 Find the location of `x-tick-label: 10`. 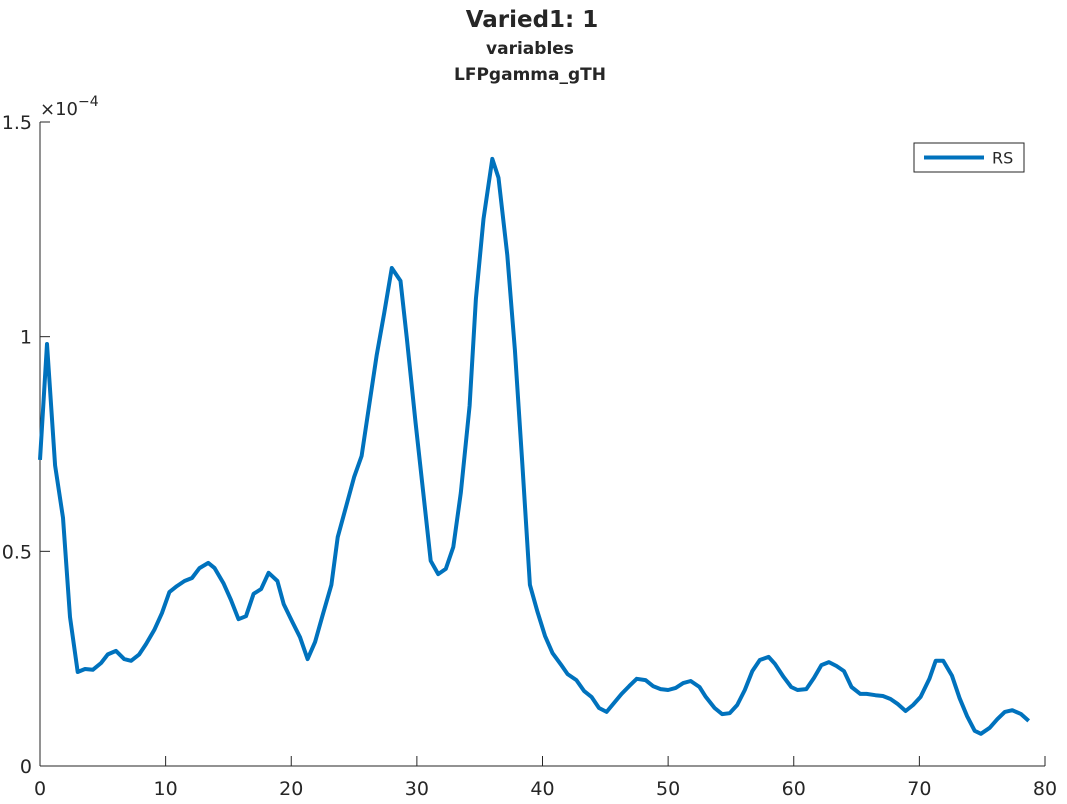

x-tick-label: 10 is located at coordinates (166, 789).